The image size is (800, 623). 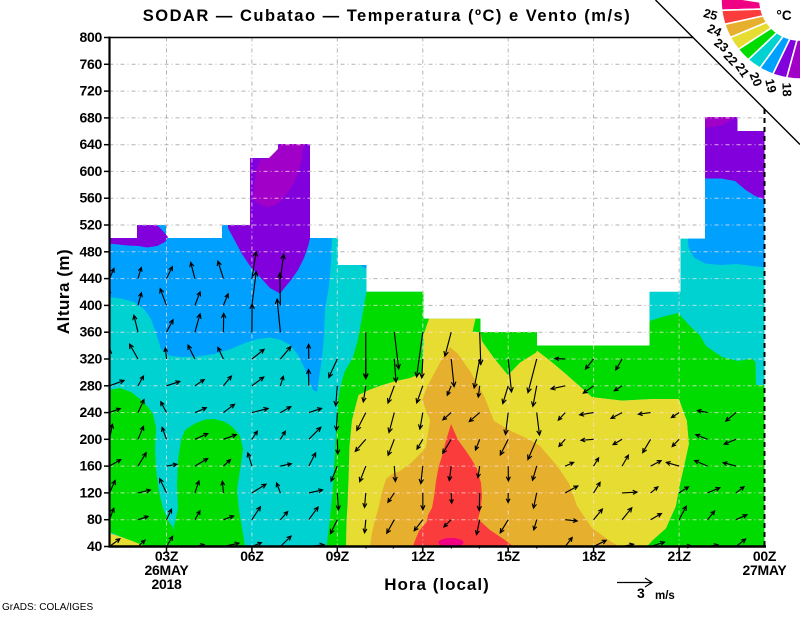 What do you see at coordinates (91, 171) in the screenshot?
I see `svg-text: 600` at bounding box center [91, 171].